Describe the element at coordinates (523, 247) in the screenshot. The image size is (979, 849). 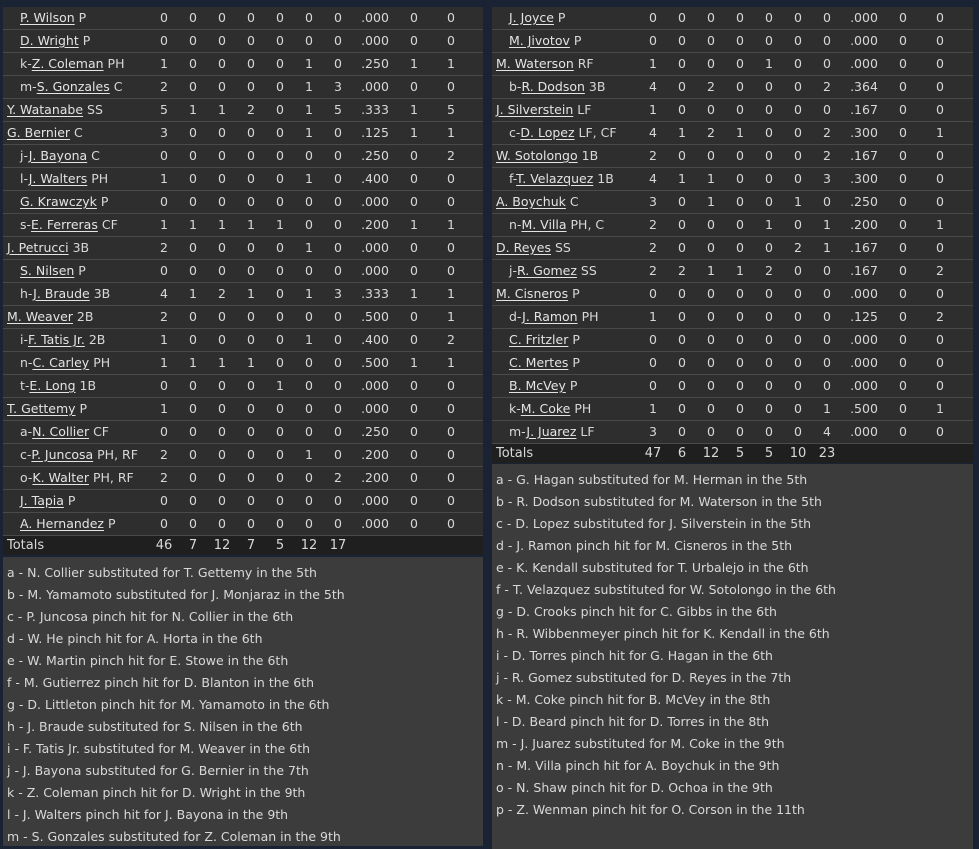
I see `player-link: D. Reyes` at that location.